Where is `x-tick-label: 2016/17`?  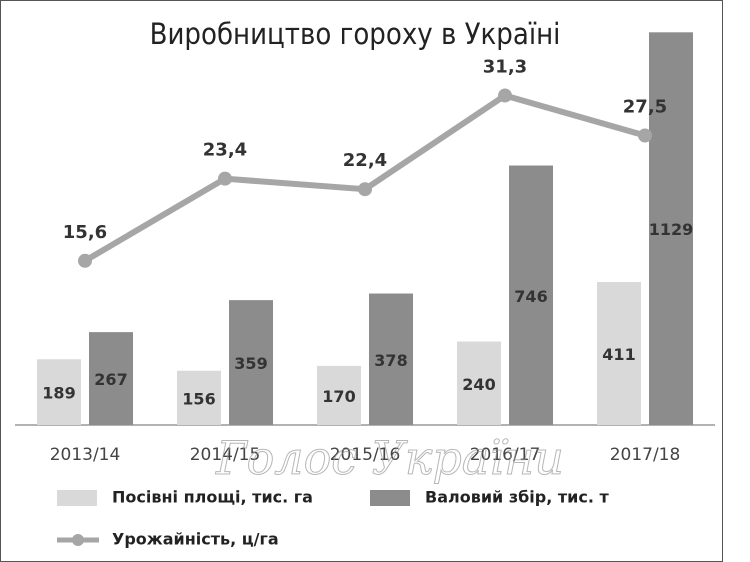
x-tick-label: 2016/17 is located at coordinates (505, 455).